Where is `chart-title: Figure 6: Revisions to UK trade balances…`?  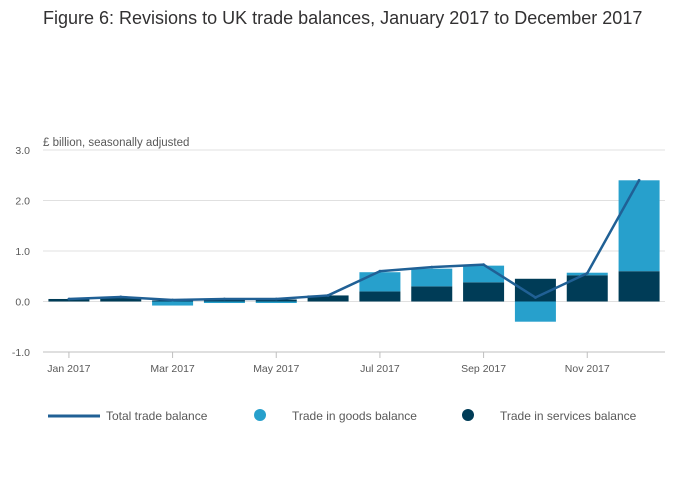 chart-title: Figure 6: Revisions to UK trade balances… is located at coordinates (342, 18).